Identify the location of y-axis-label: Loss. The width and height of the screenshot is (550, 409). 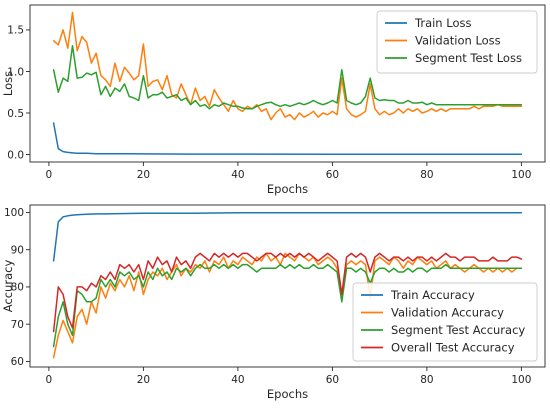
(8, 83).